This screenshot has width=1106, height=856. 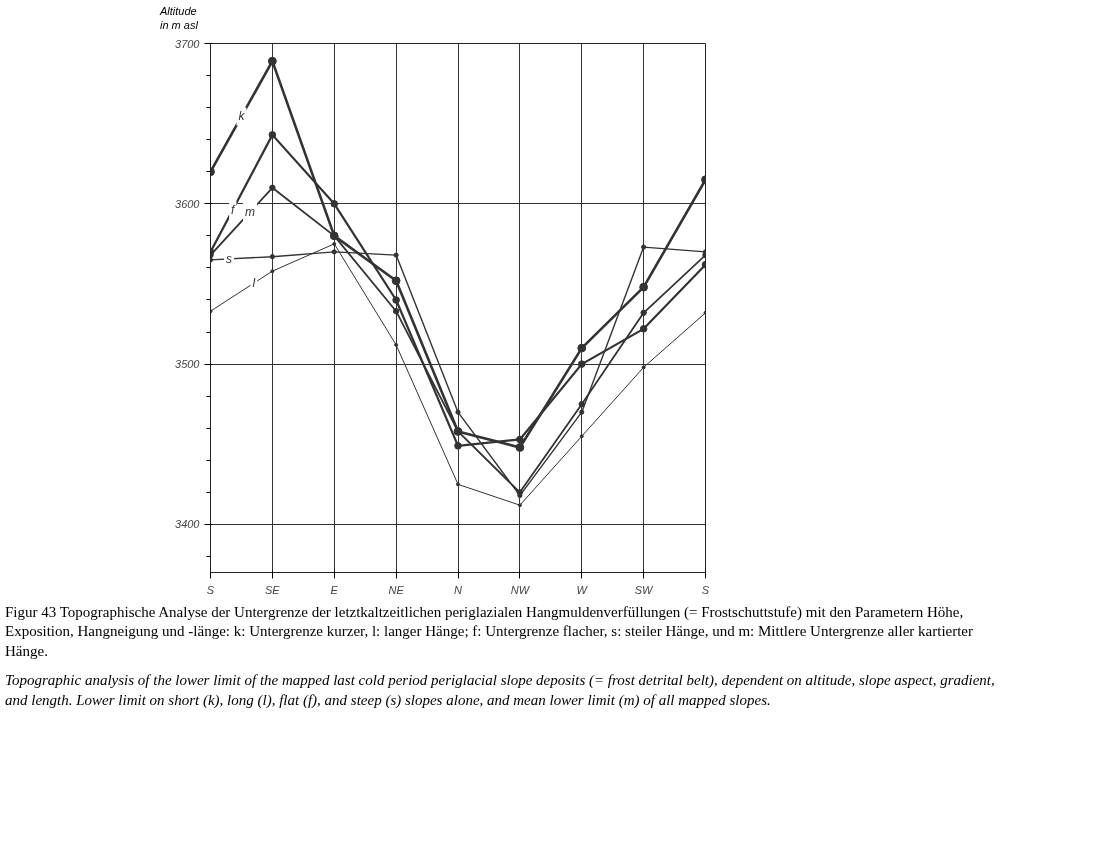 I want to click on series-label: s, so click(x=229, y=258).